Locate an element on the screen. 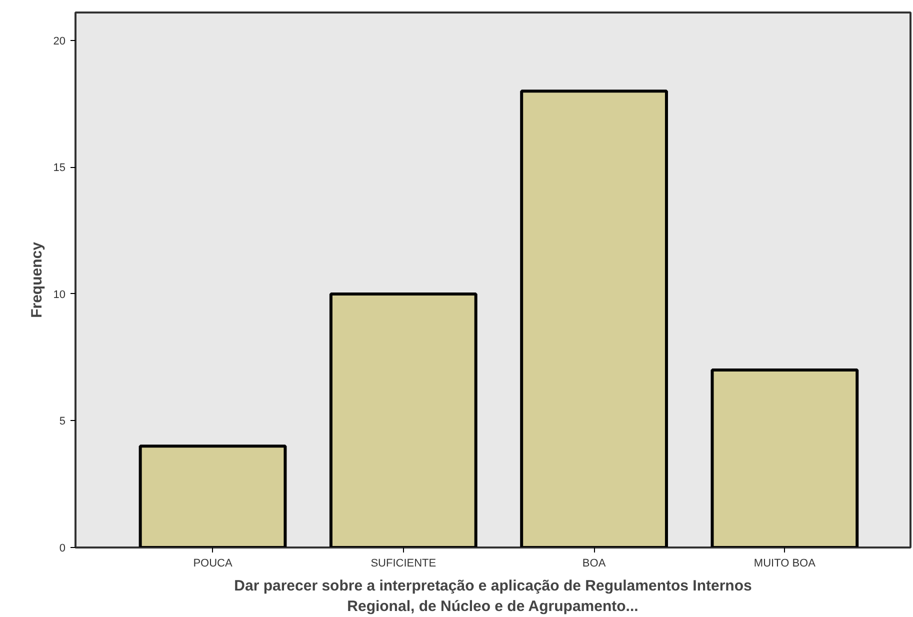  x-tick-label: MUITO BOA is located at coordinates (785, 564).